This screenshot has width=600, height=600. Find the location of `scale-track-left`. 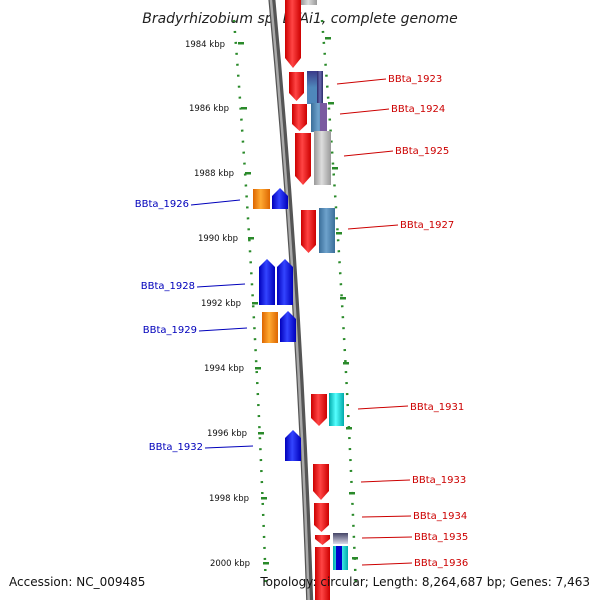

scale-track-left is located at coordinates (250, 305).